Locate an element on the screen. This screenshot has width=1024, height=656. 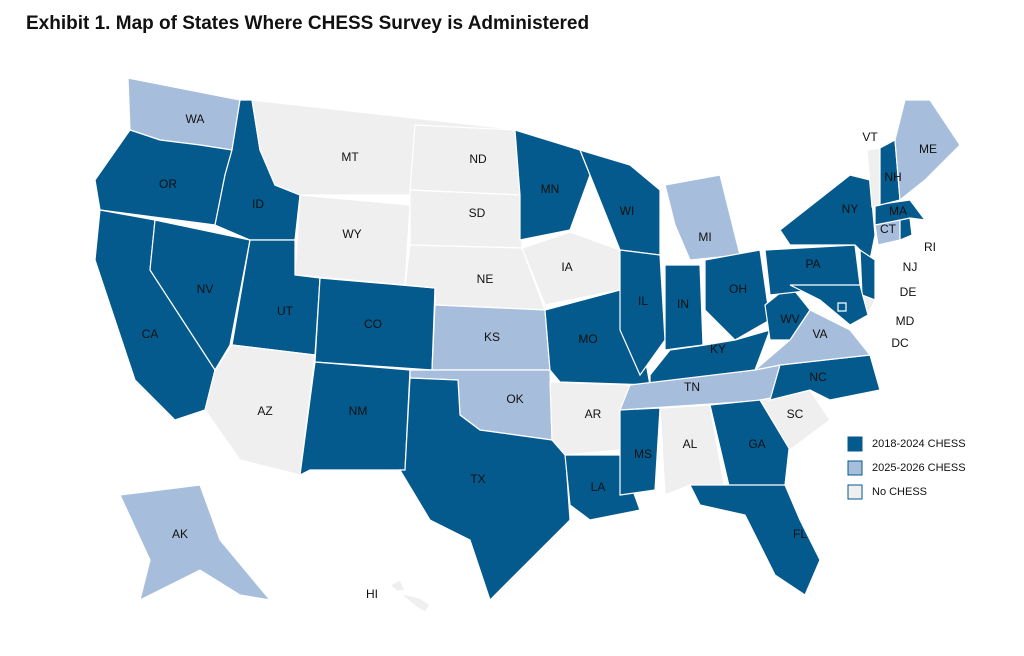
state-label: TX is located at coordinates (477, 479).